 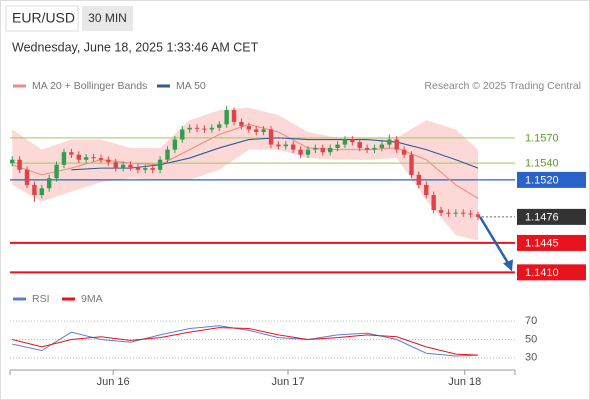 I want to click on timeframe: 30 MIN, so click(x=107, y=18).